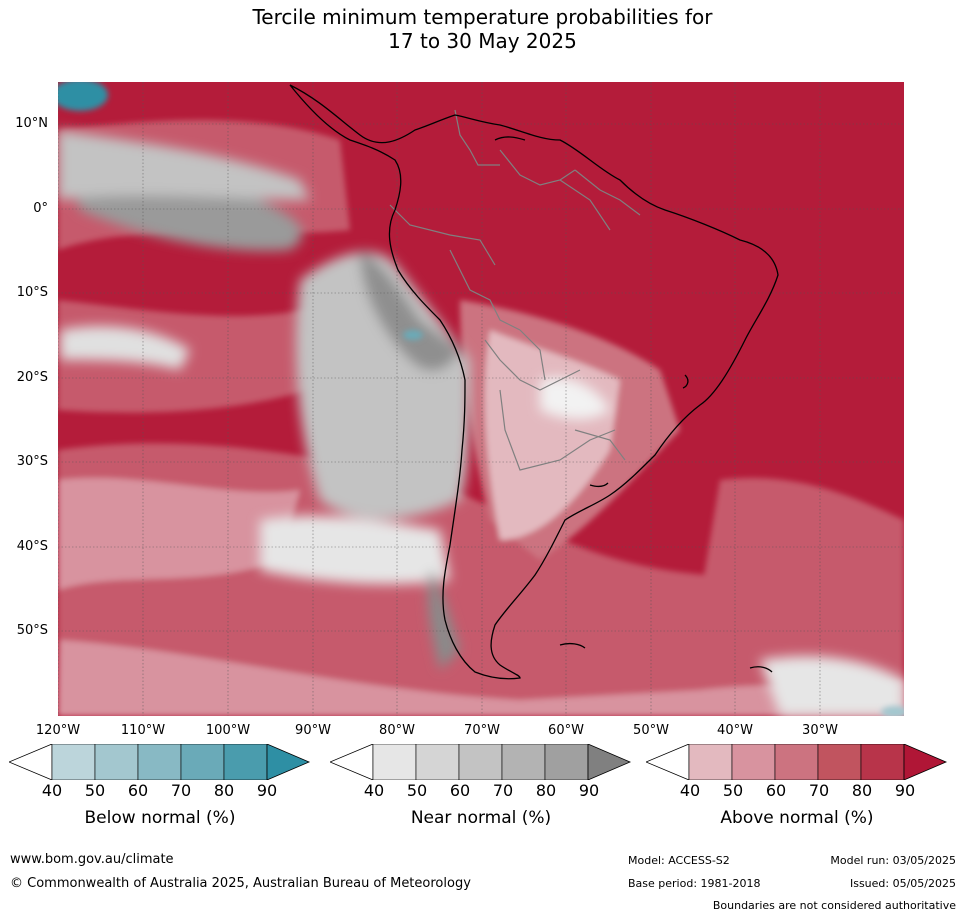  What do you see at coordinates (444, 620) in the screenshot?
I see `near-normal-patagonia` at bounding box center [444, 620].